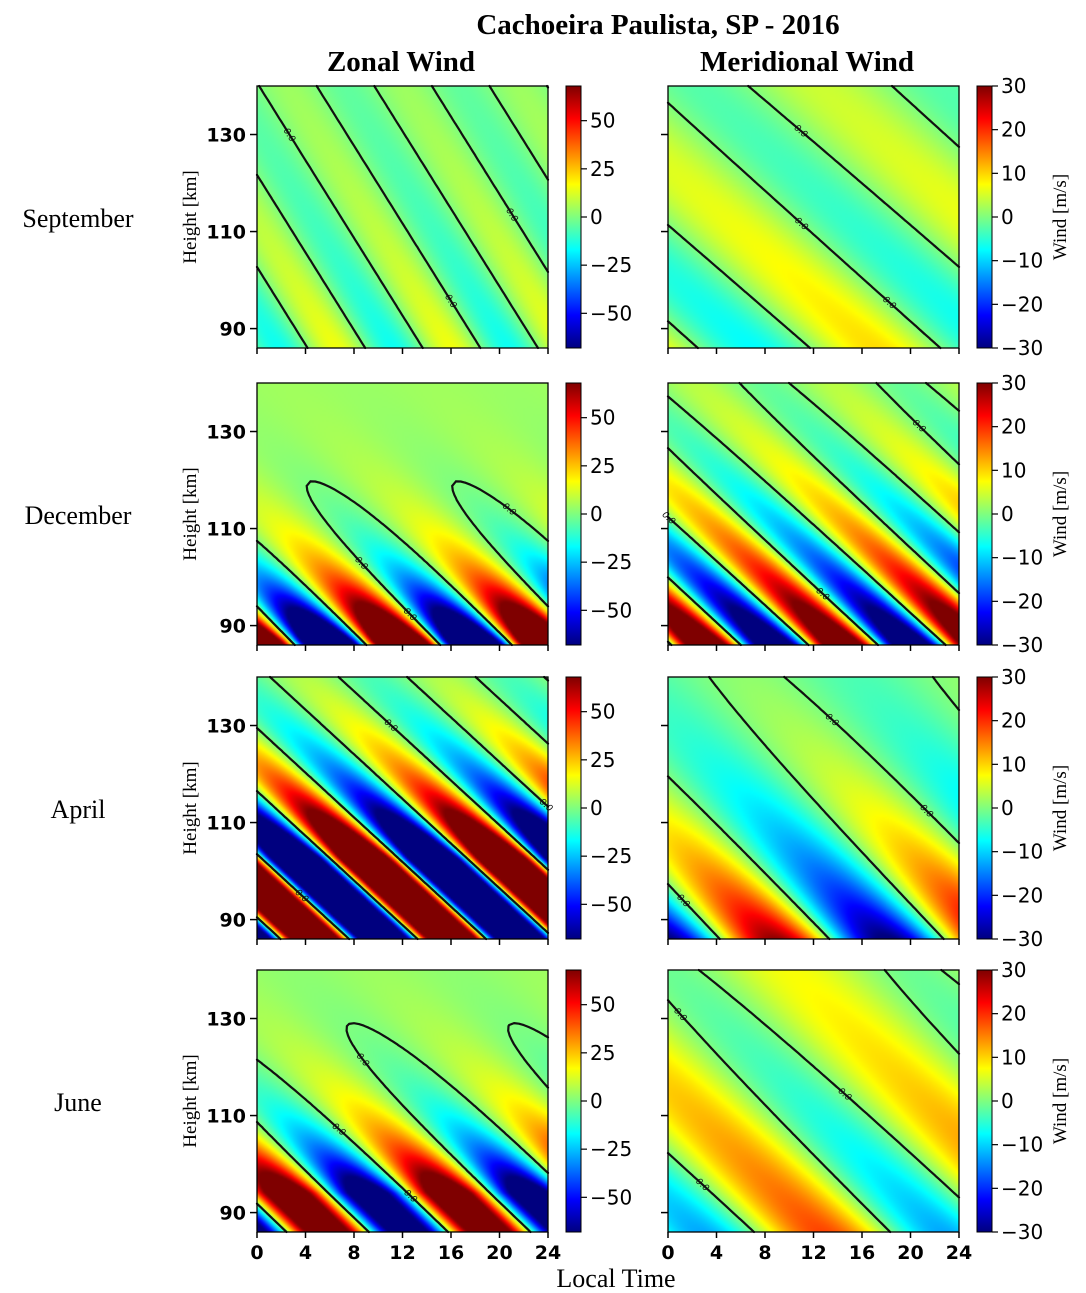 This screenshot has width=1086, height=1293. I want to click on x-tick-label: 0, so click(667, 1253).